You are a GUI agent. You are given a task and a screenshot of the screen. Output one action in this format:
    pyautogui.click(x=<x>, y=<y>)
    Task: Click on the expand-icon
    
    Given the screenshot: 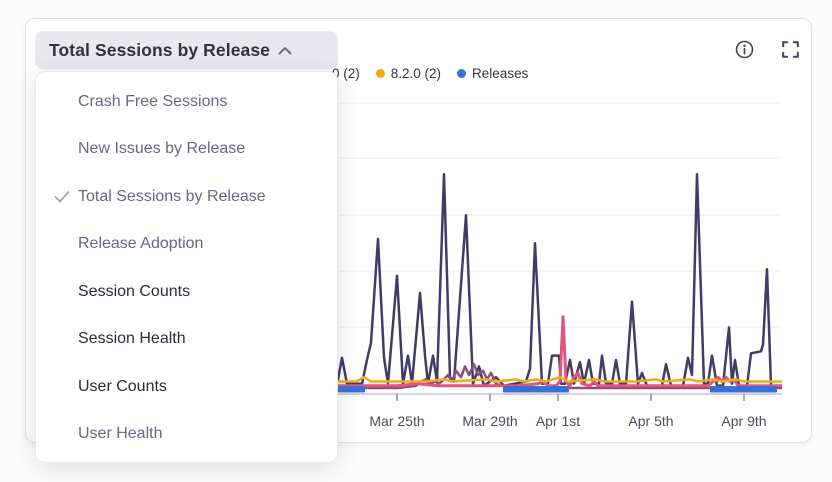 What is the action you would take?
    pyautogui.click(x=790, y=52)
    